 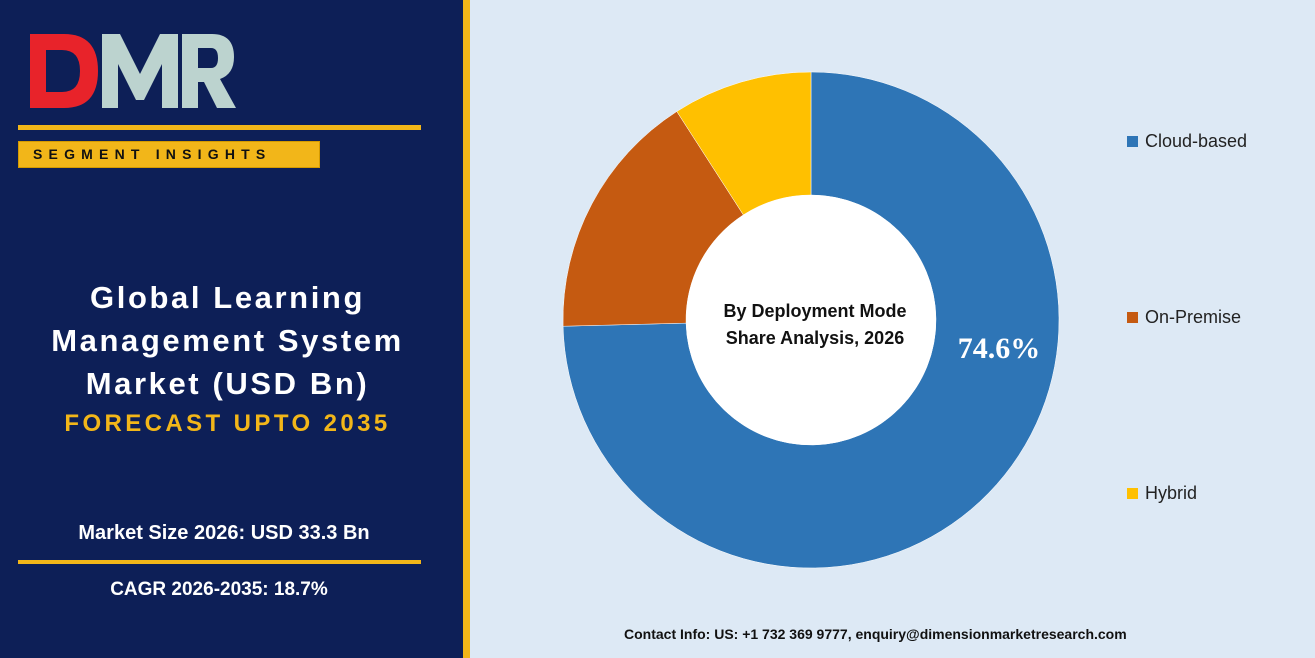 What do you see at coordinates (219, 127) in the screenshot?
I see `top-gold-rule` at bounding box center [219, 127].